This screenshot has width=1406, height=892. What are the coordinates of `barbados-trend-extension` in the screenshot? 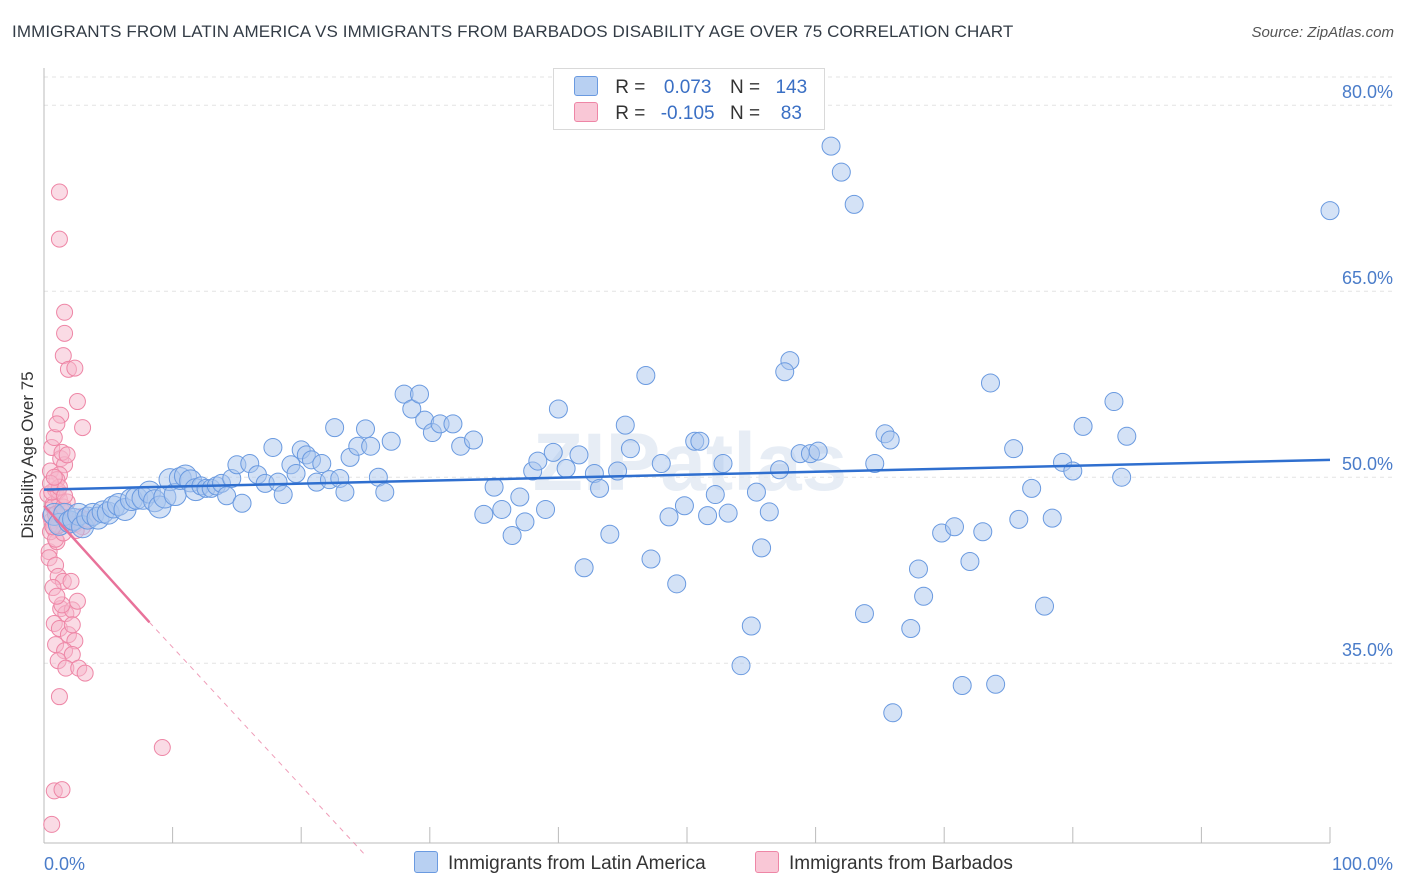 It's located at (257, 738).